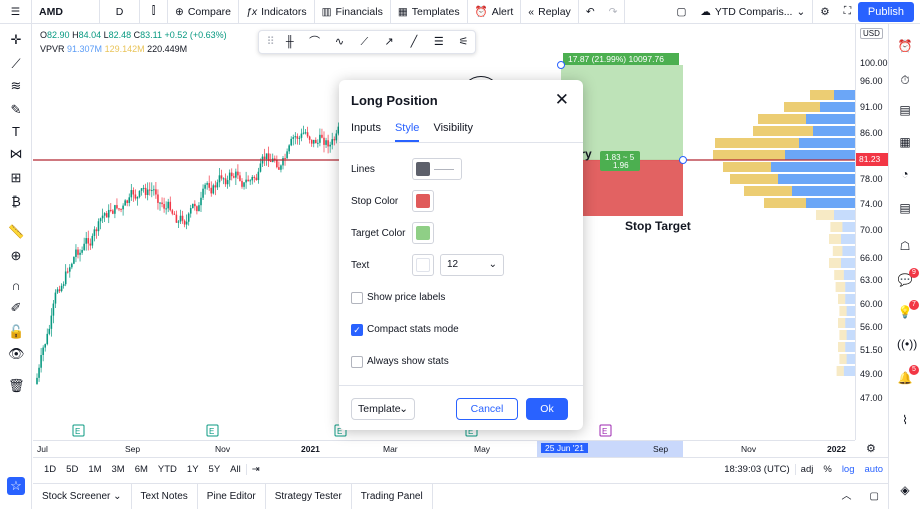 This screenshot has width=920, height=509. Describe the element at coordinates (277, 12) in the screenshot. I see `indicators-button: ƒx Indicators` at that location.